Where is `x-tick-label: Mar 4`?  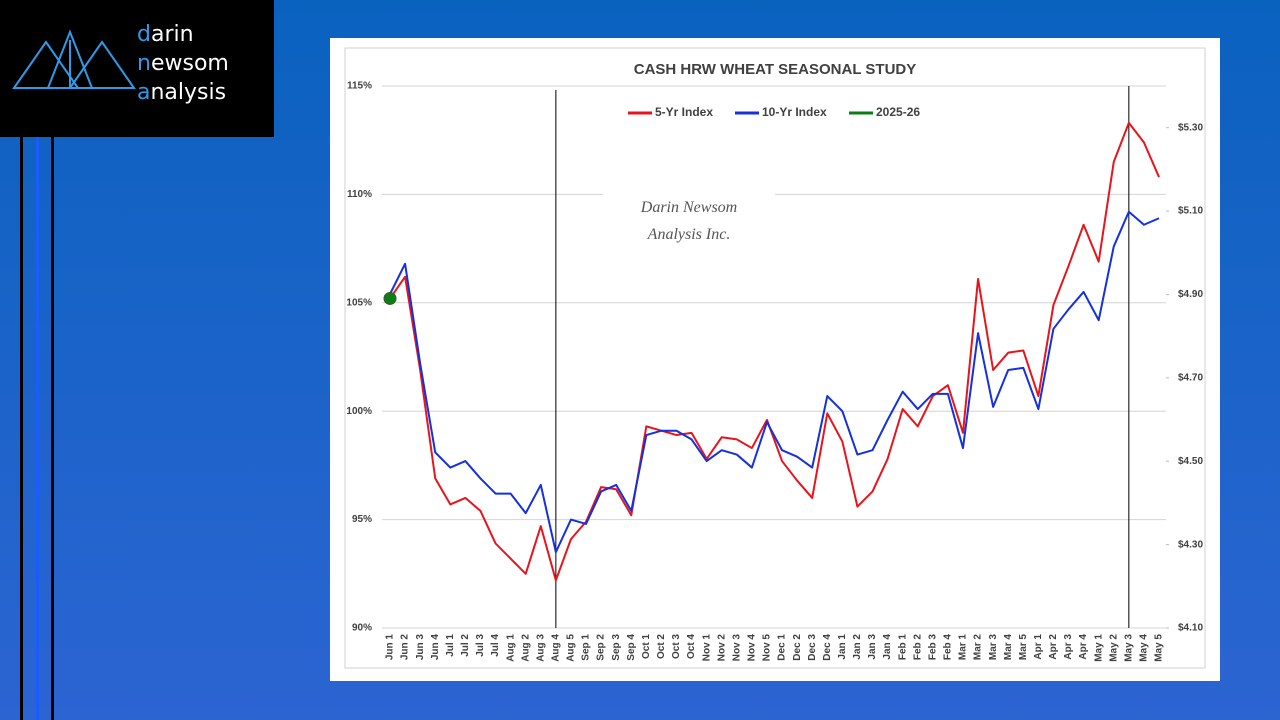 x-tick-label: Mar 4 is located at coordinates (1008, 647).